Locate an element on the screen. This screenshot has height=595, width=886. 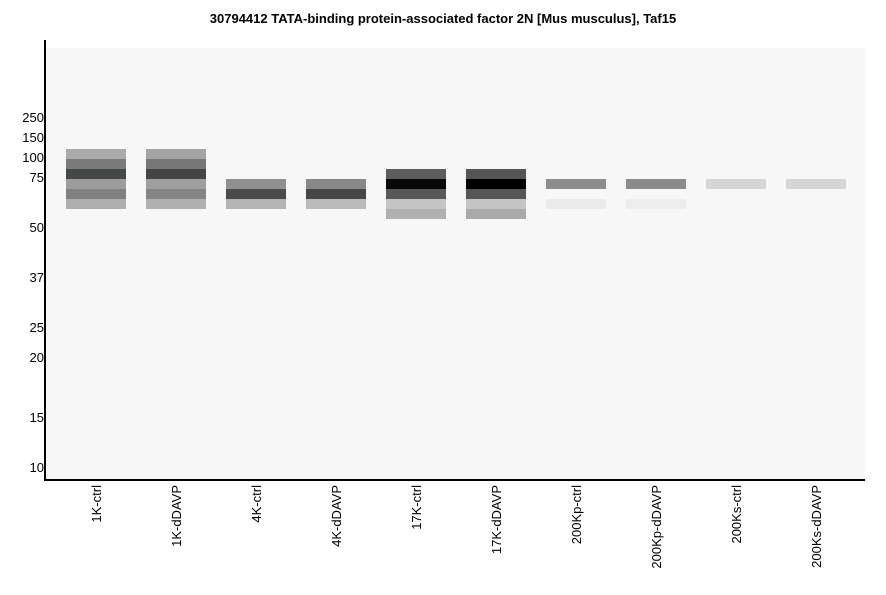
lane-label: 200Ks-dDAVP is located at coordinates (816, 526).